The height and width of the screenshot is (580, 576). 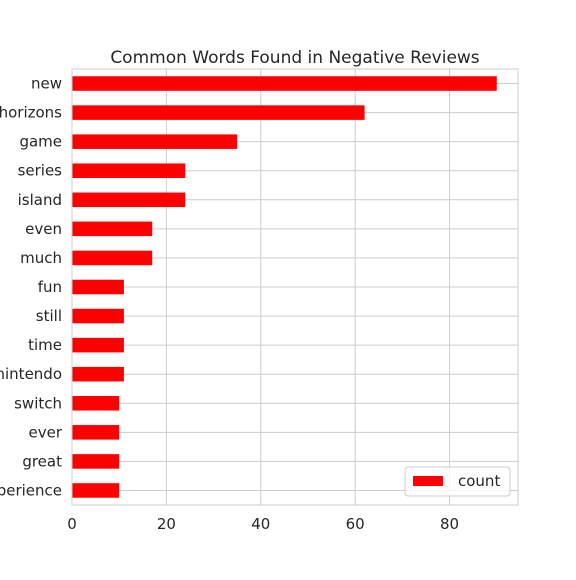 I want to click on bar-series, so click(x=128, y=170).